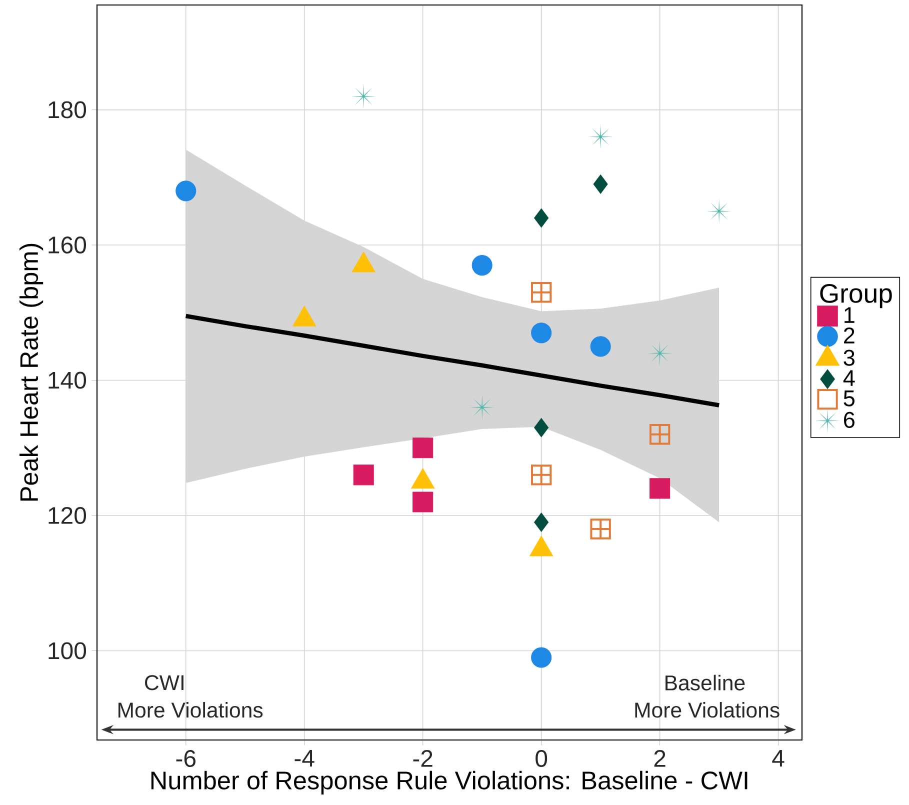 This screenshot has width=909, height=805. What do you see at coordinates (304, 758) in the screenshot?
I see `x-tick-label: -4` at bounding box center [304, 758].